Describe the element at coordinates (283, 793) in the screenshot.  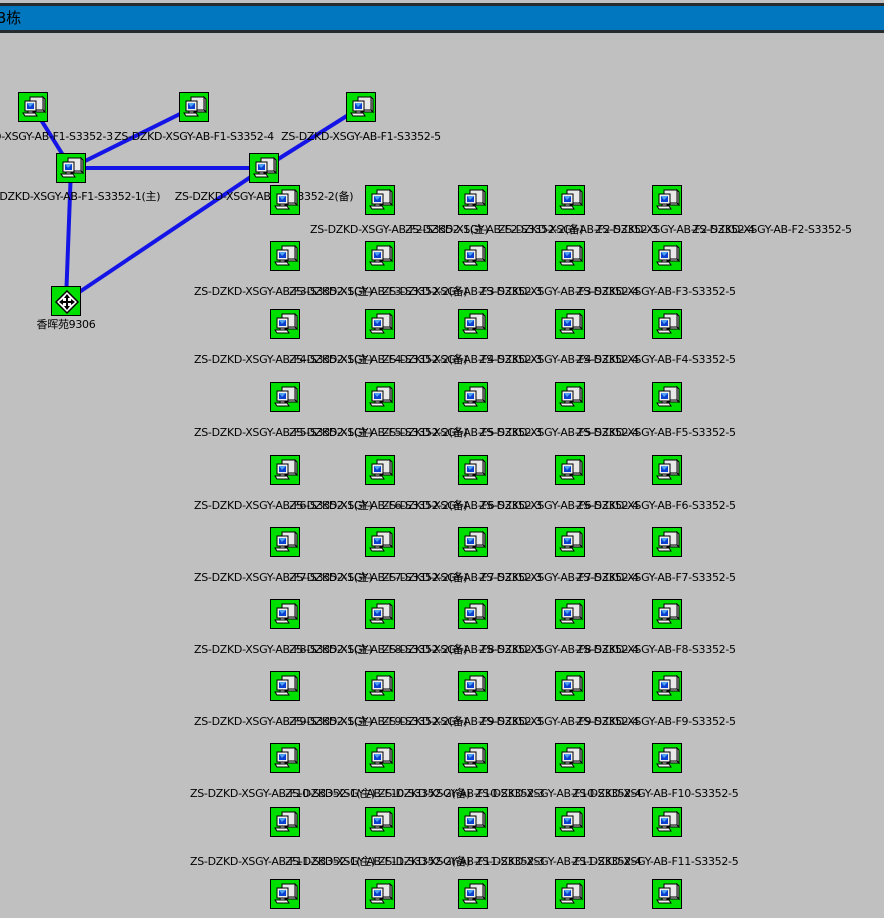
I see `switch-label-F10-1: ZS-DZKD-XSGY-AB-F10-S3352-1(主)` at that location.